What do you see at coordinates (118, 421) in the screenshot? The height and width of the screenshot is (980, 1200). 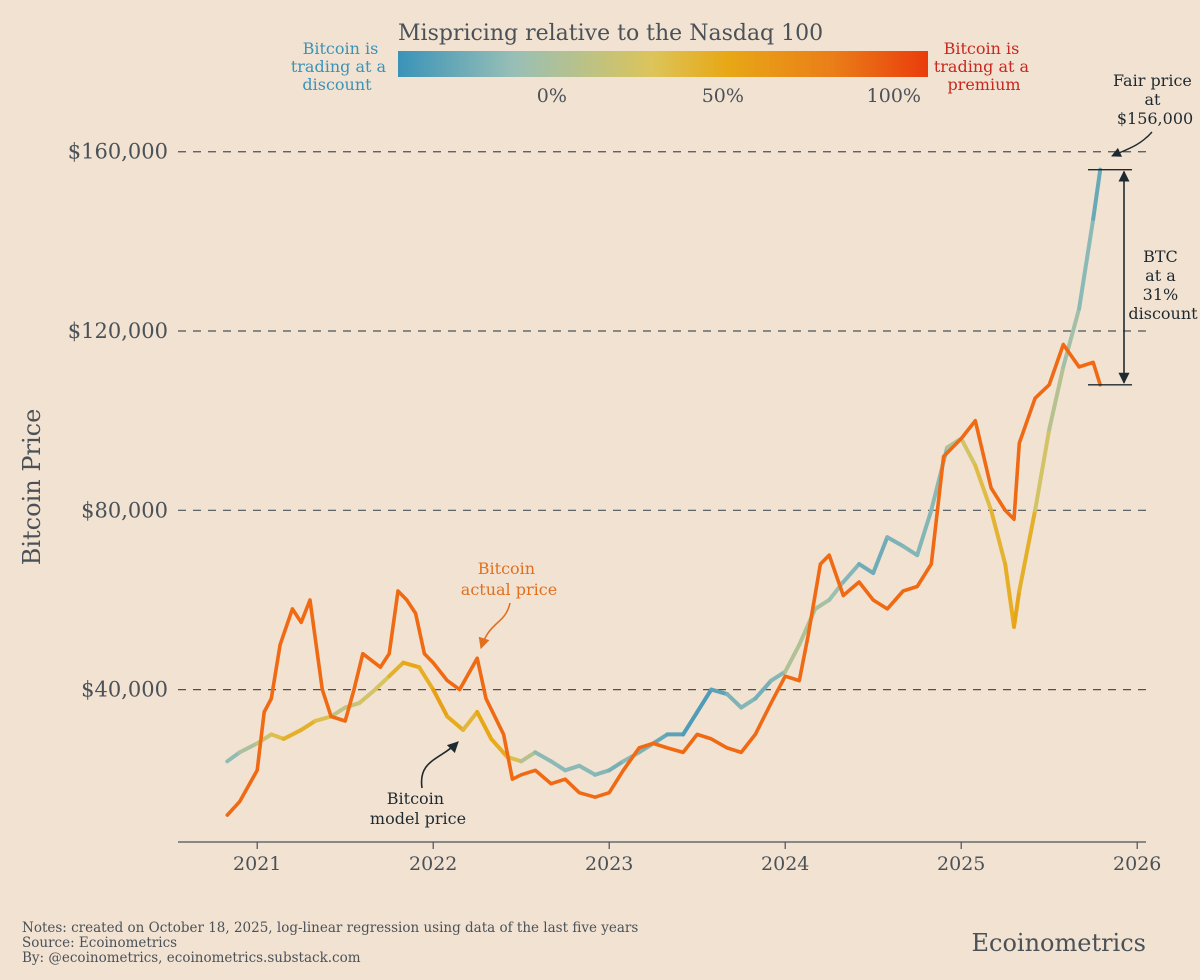 I see `y-axis-ticks: $40,000 $80,000 $120,000 $160,000` at bounding box center [118, 421].